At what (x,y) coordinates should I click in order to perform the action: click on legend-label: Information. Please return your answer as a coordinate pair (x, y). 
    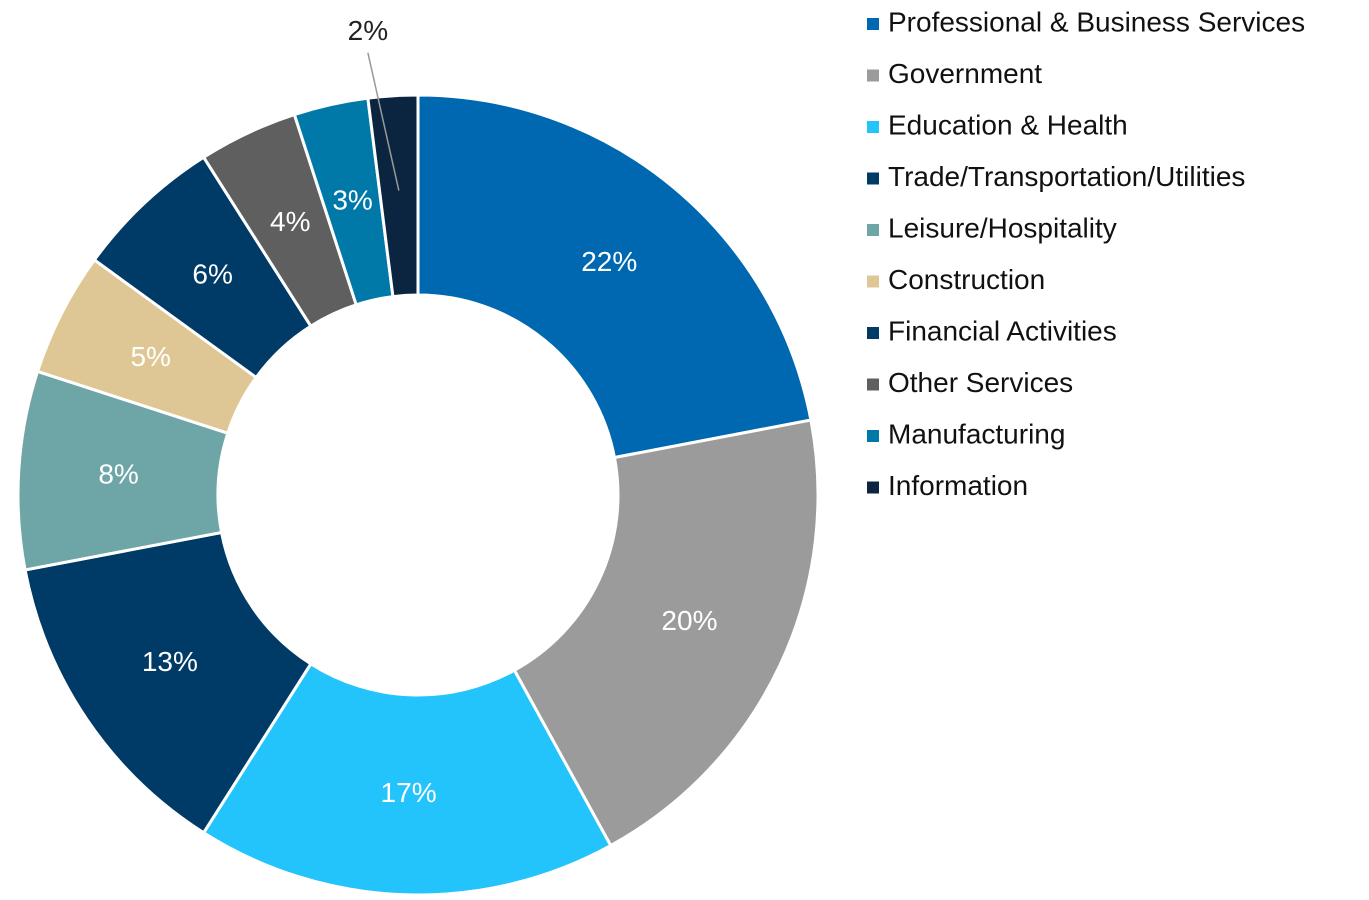
    Looking at the image, I should click on (958, 485).